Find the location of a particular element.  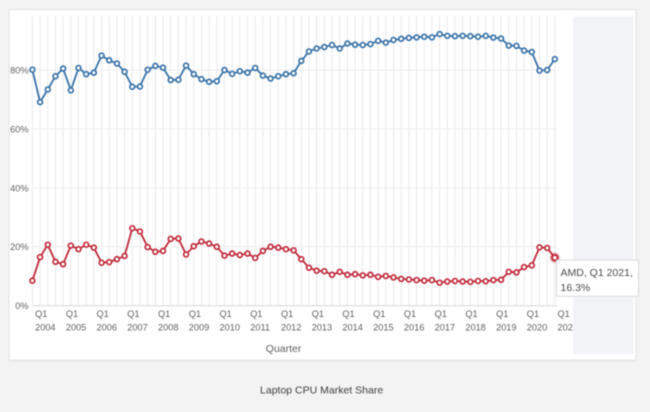

svg-text: 2005 is located at coordinates (76, 328).